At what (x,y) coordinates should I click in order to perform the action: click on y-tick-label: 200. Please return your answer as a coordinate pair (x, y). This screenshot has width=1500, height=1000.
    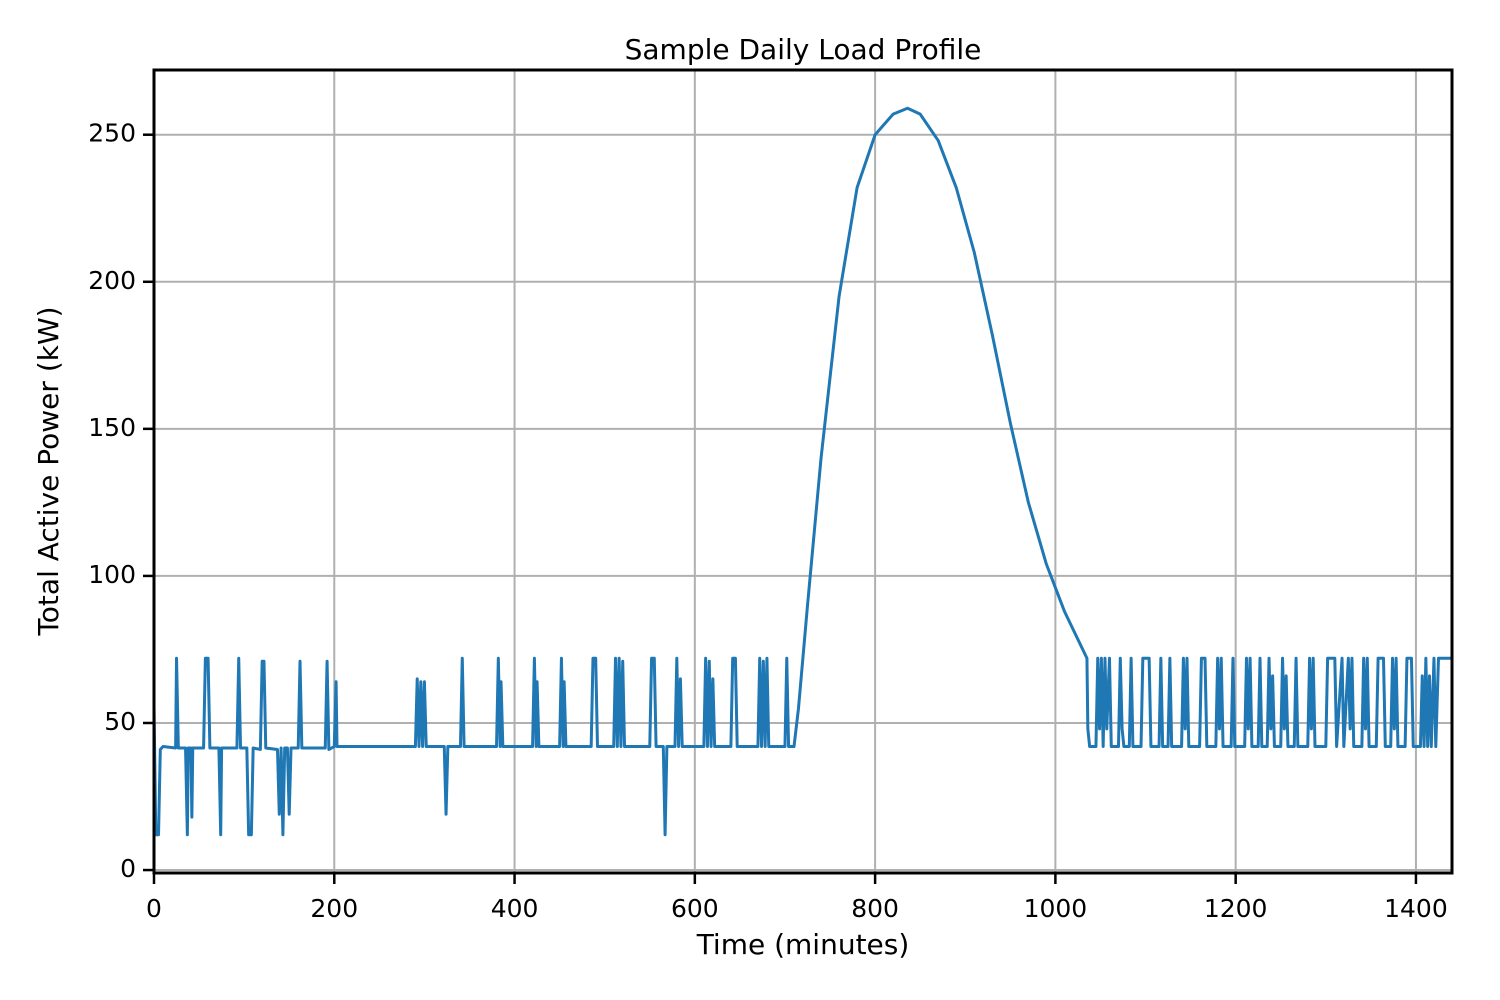
    Looking at the image, I should click on (112, 280).